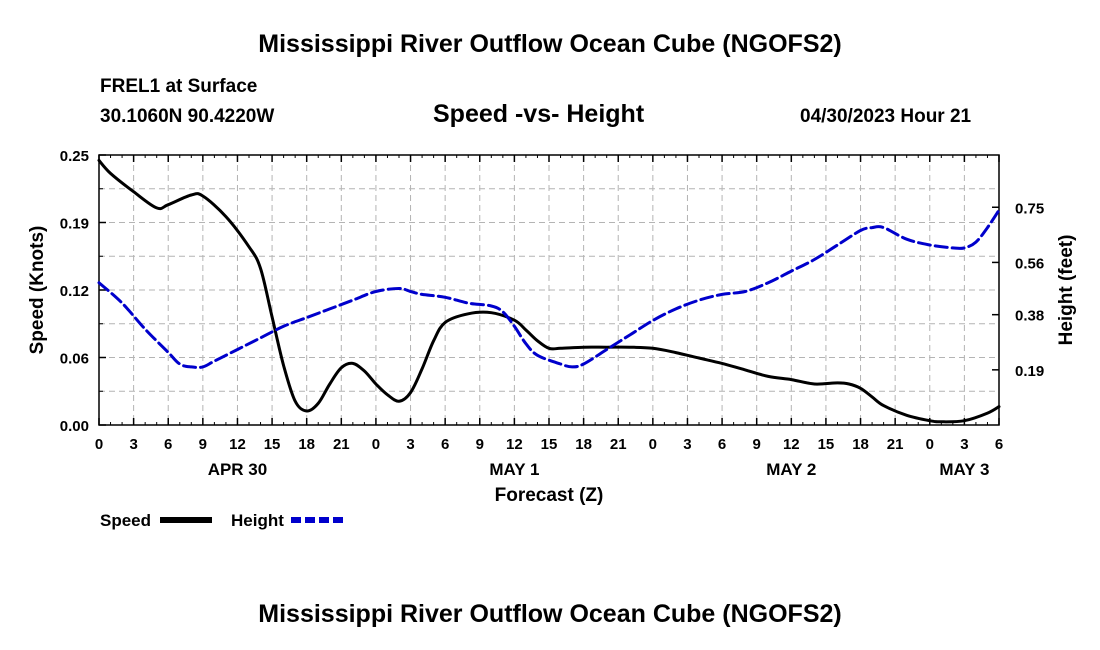  Describe the element at coordinates (257, 520) in the screenshot. I see `legend-label-height: Height` at that location.